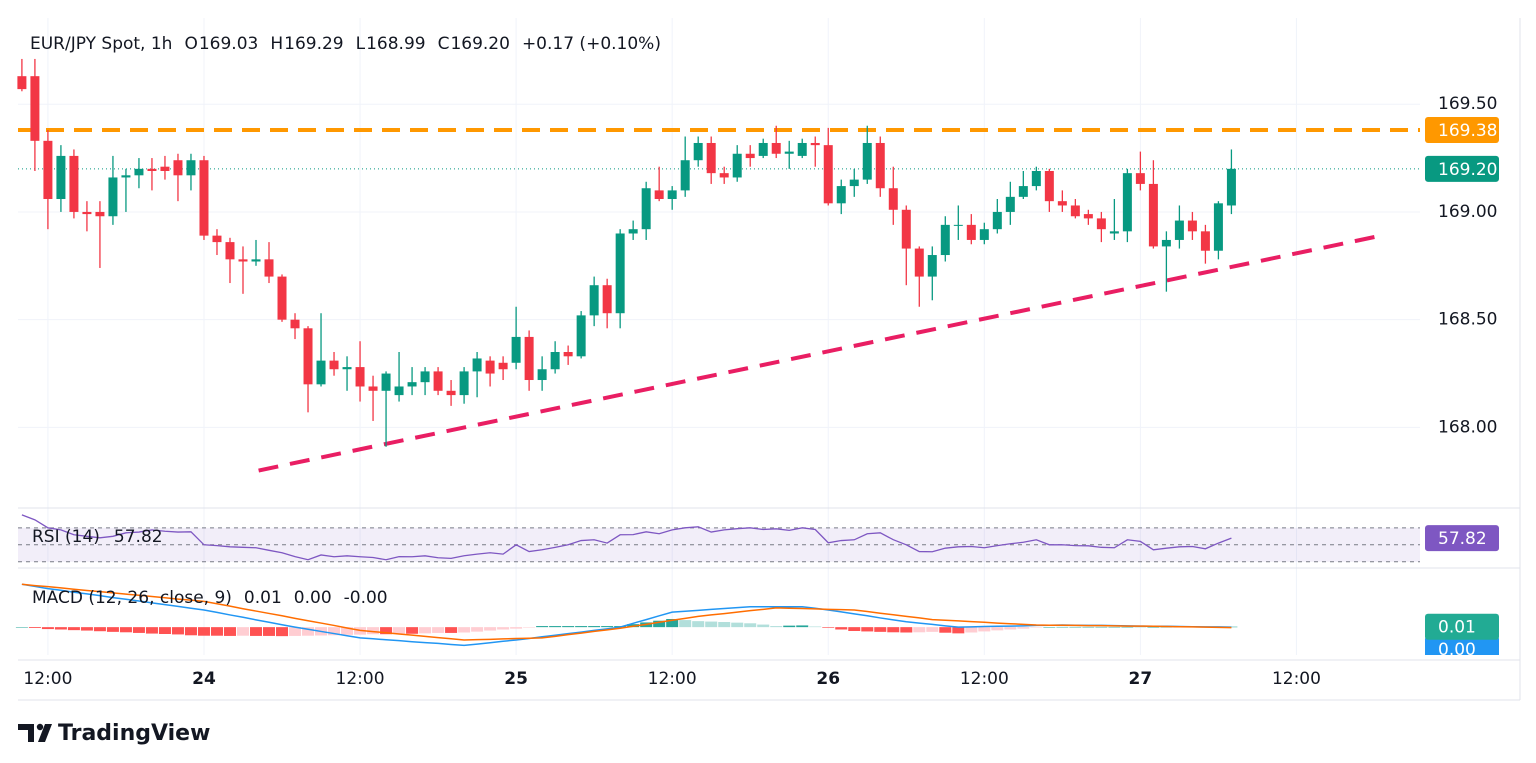 The image size is (1536, 763). I want to click on price-badge-box, so click(1462, 168).